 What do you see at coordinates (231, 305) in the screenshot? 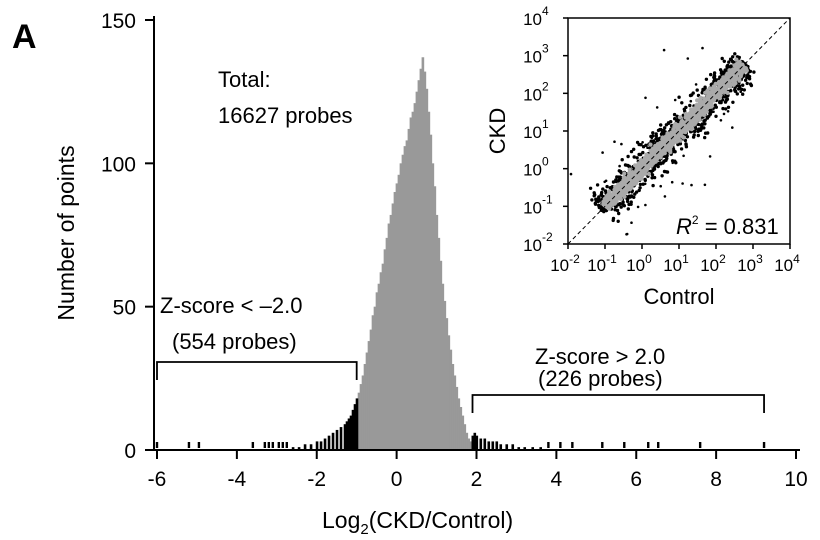
I see `low-tail-annotation-line1: Z-score < –2.0` at bounding box center [231, 305].